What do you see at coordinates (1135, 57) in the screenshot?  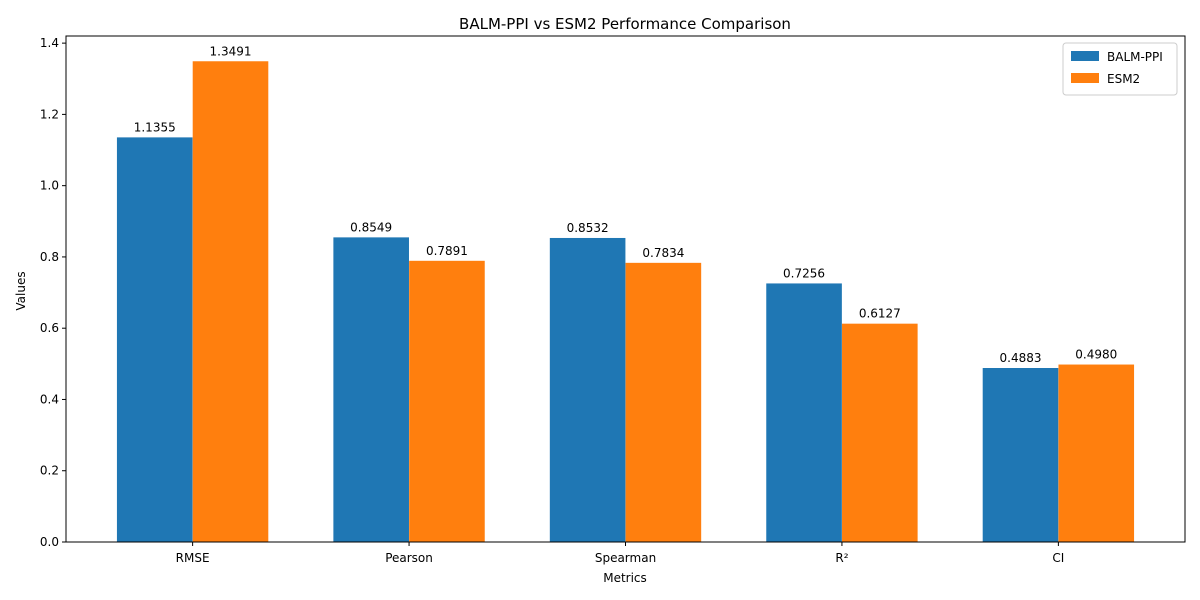 I see `legend-label-balm-ppi: BALM-PPI` at bounding box center [1135, 57].